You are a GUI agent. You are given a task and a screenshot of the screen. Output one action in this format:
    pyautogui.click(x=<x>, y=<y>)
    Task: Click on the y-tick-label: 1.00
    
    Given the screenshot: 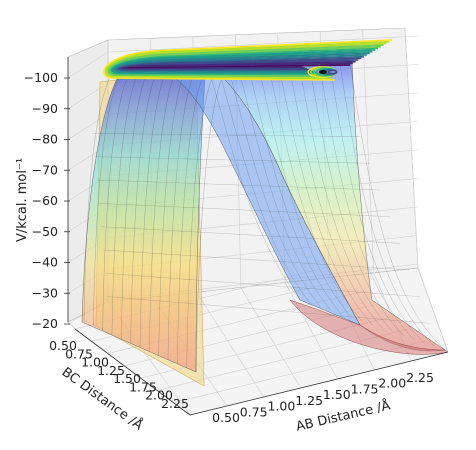 What is the action you would take?
    pyautogui.click(x=95, y=362)
    